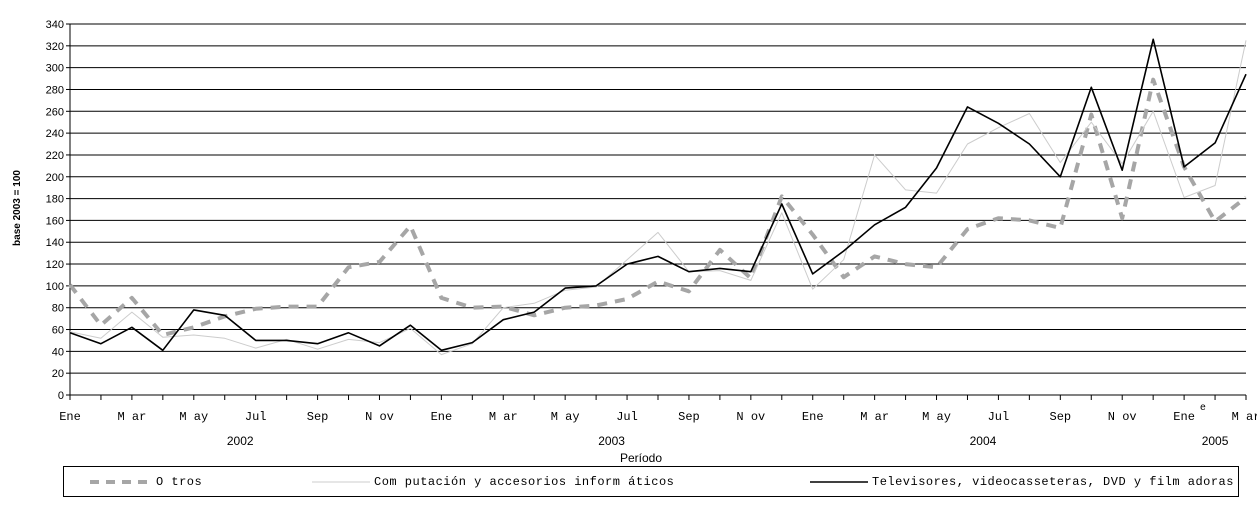  I want to click on year-label-2005: 2005, so click(1215, 441).